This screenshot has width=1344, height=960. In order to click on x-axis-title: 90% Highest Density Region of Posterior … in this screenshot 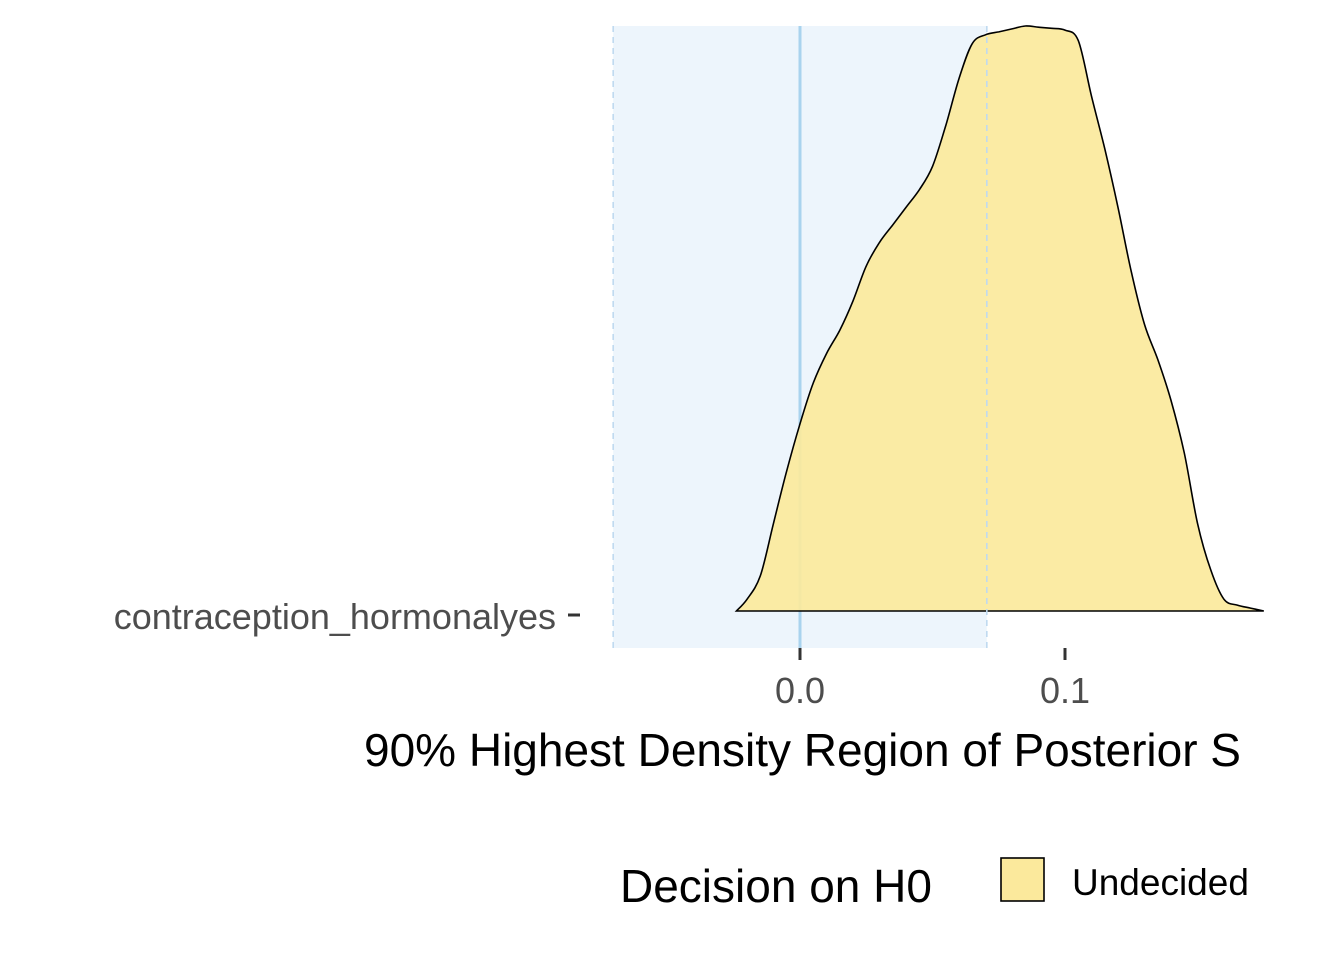, I will do `click(802, 750)`.